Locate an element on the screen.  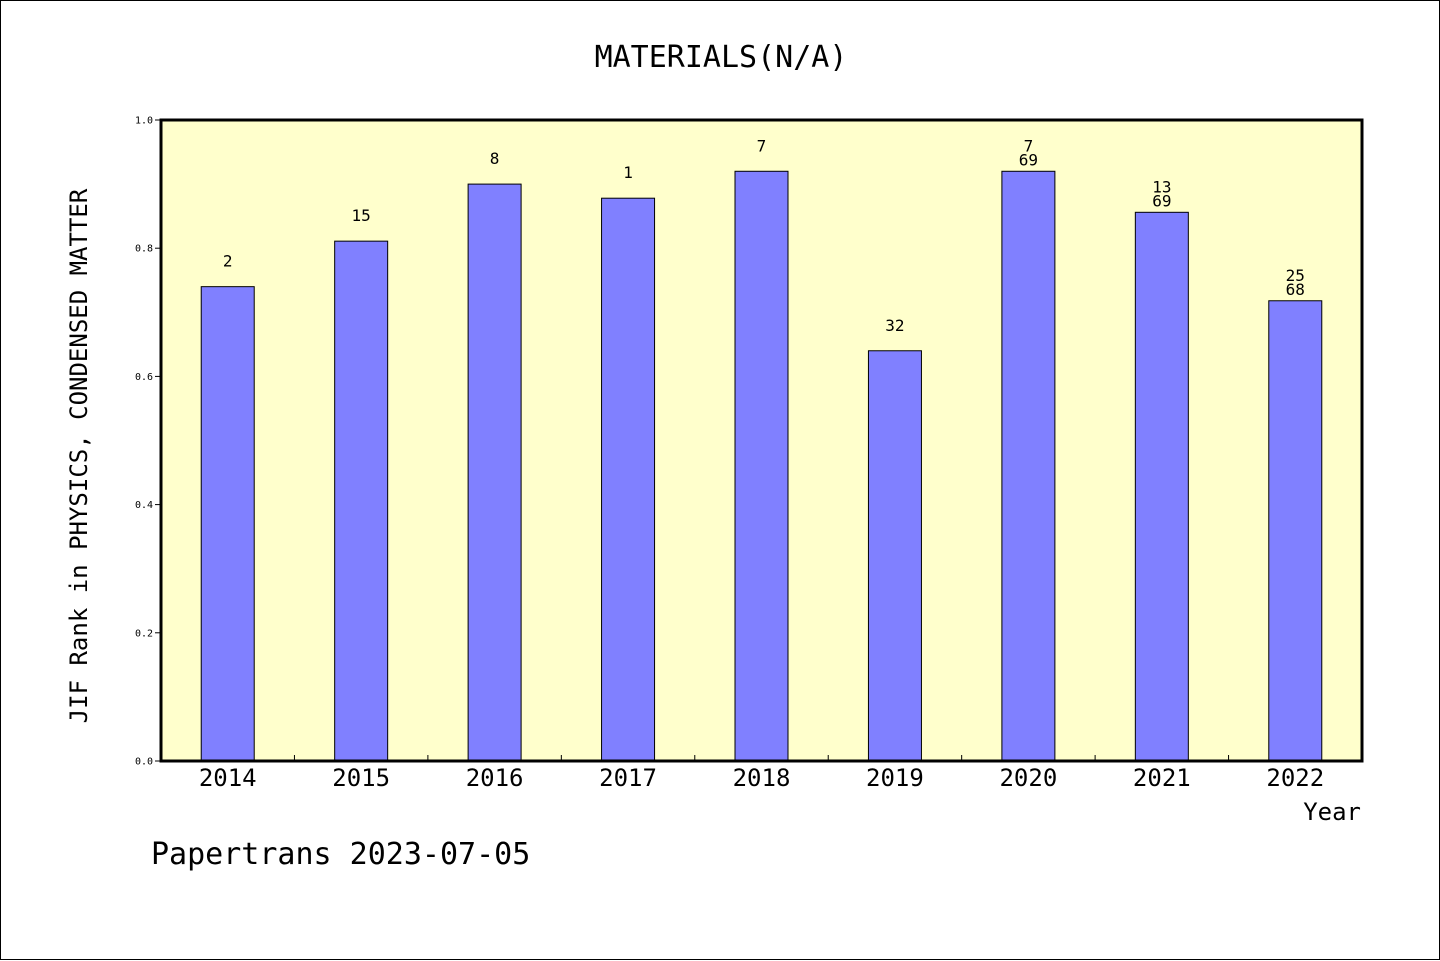
y-tick-label: 0.6 is located at coordinates (144, 377).